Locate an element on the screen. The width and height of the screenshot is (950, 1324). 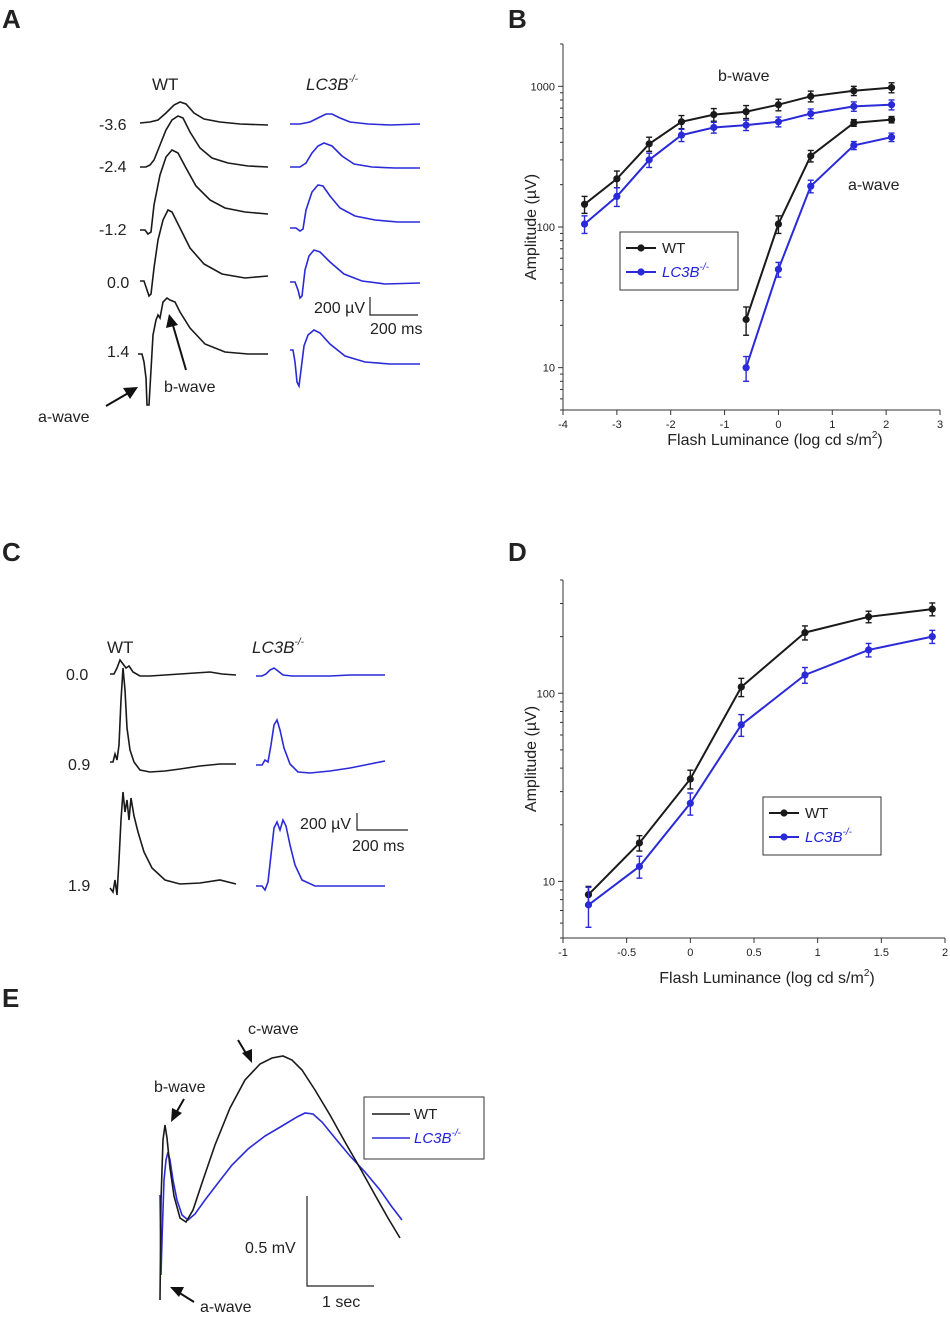
chart-b-x-tick-label: -1 is located at coordinates (725, 425).